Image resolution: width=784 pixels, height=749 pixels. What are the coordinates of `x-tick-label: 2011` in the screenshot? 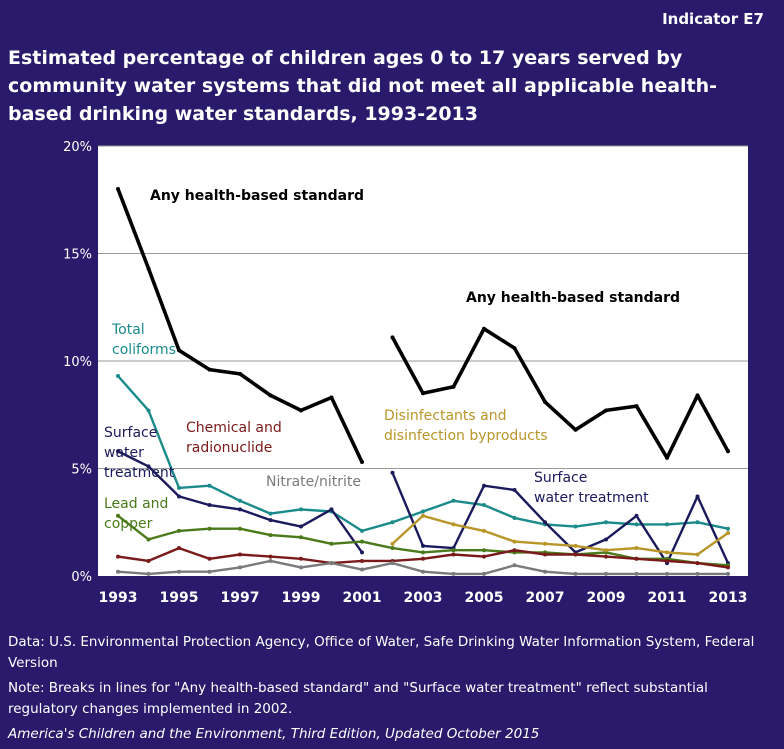 It's located at (667, 598).